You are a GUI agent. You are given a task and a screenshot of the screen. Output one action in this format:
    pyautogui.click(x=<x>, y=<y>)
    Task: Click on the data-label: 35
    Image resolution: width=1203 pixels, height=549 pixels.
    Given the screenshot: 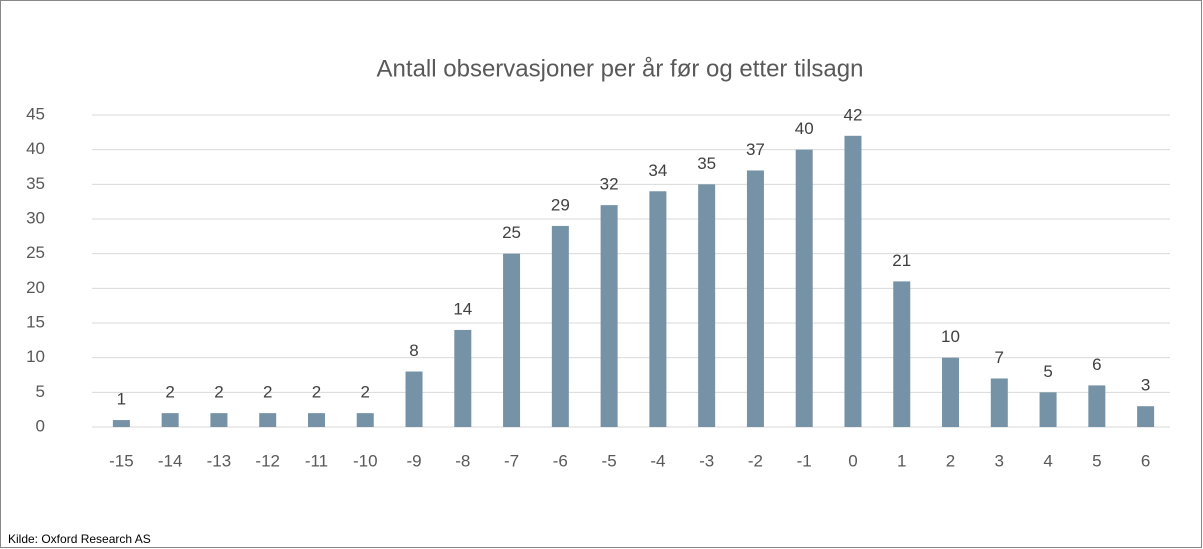 What is the action you would take?
    pyautogui.click(x=706, y=163)
    